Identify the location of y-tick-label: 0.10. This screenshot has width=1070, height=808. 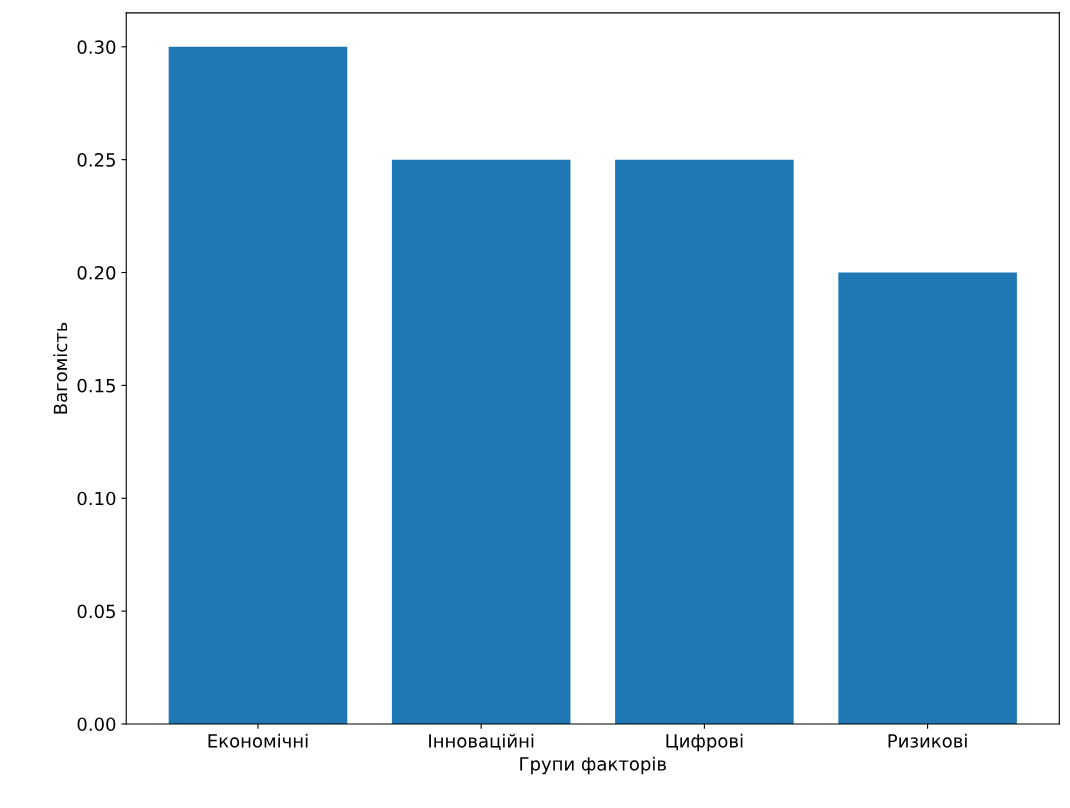
(96, 498).